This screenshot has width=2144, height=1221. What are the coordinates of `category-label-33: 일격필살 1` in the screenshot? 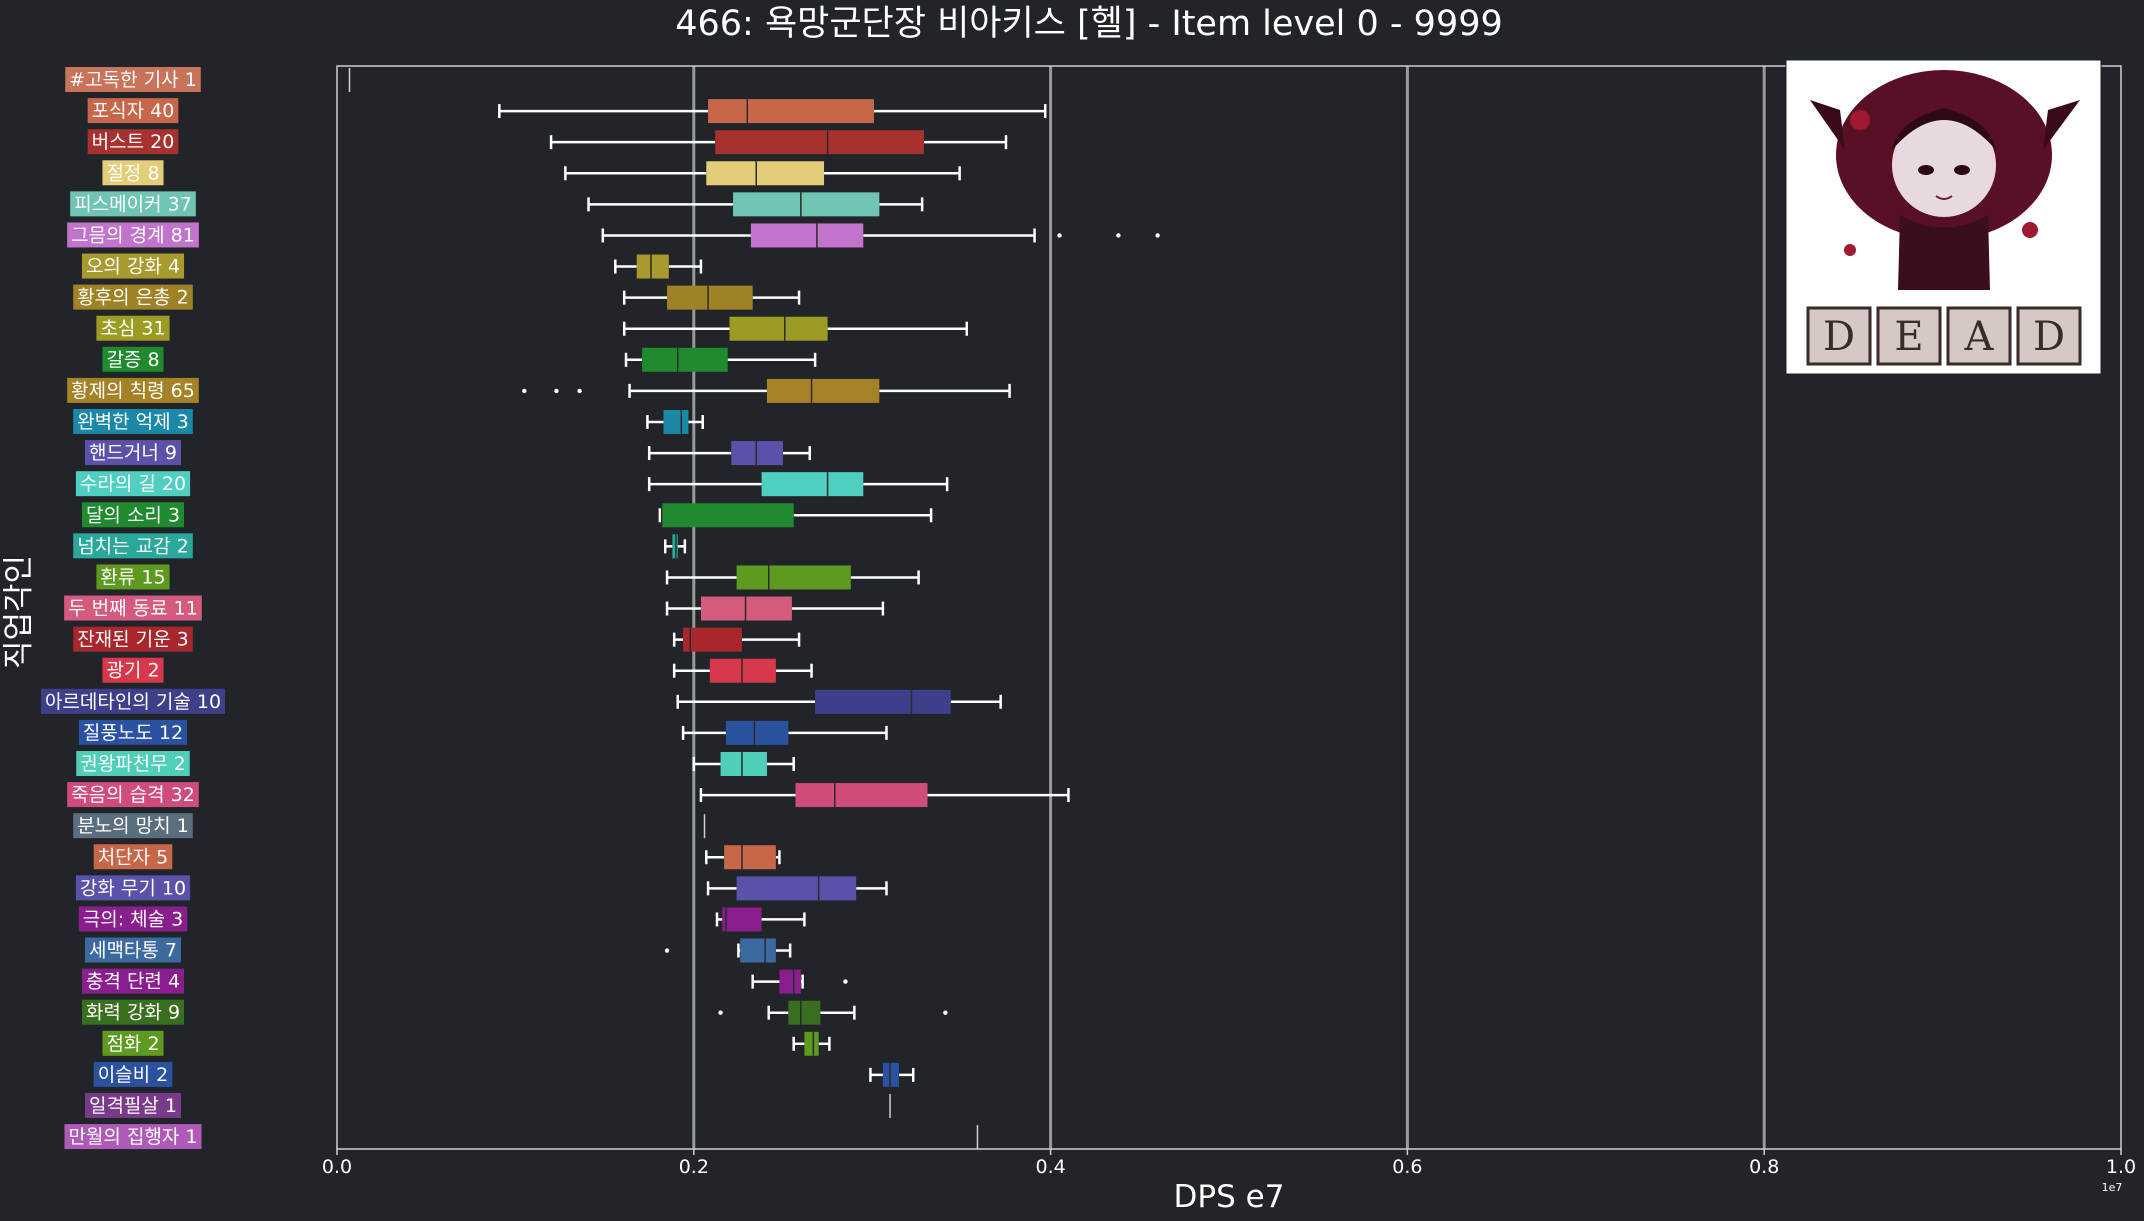 It's located at (133, 1105).